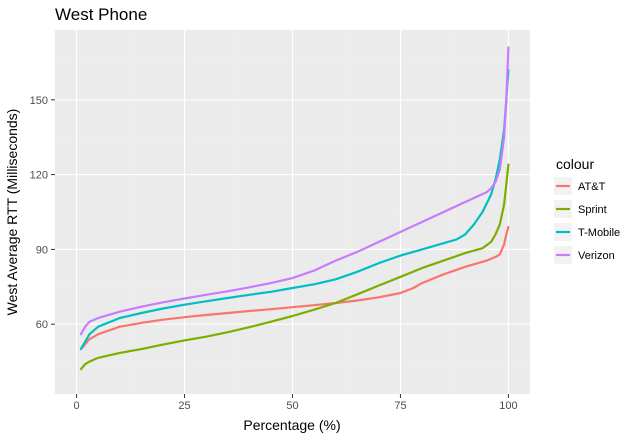 This screenshot has height=440, width=640. What do you see at coordinates (12, 212) in the screenshot?
I see `y-axis-title: West Average RTT (Milliseconds)` at bounding box center [12, 212].